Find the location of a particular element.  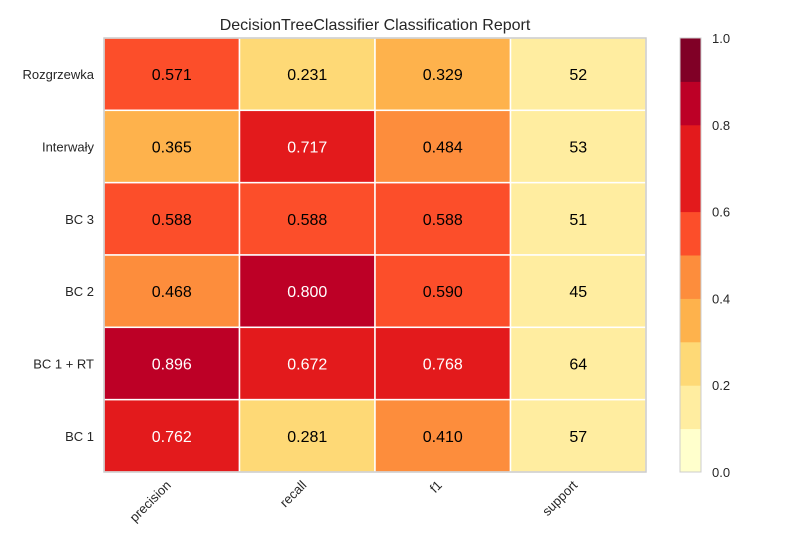

row-label: BC 1 is located at coordinates (79, 436).